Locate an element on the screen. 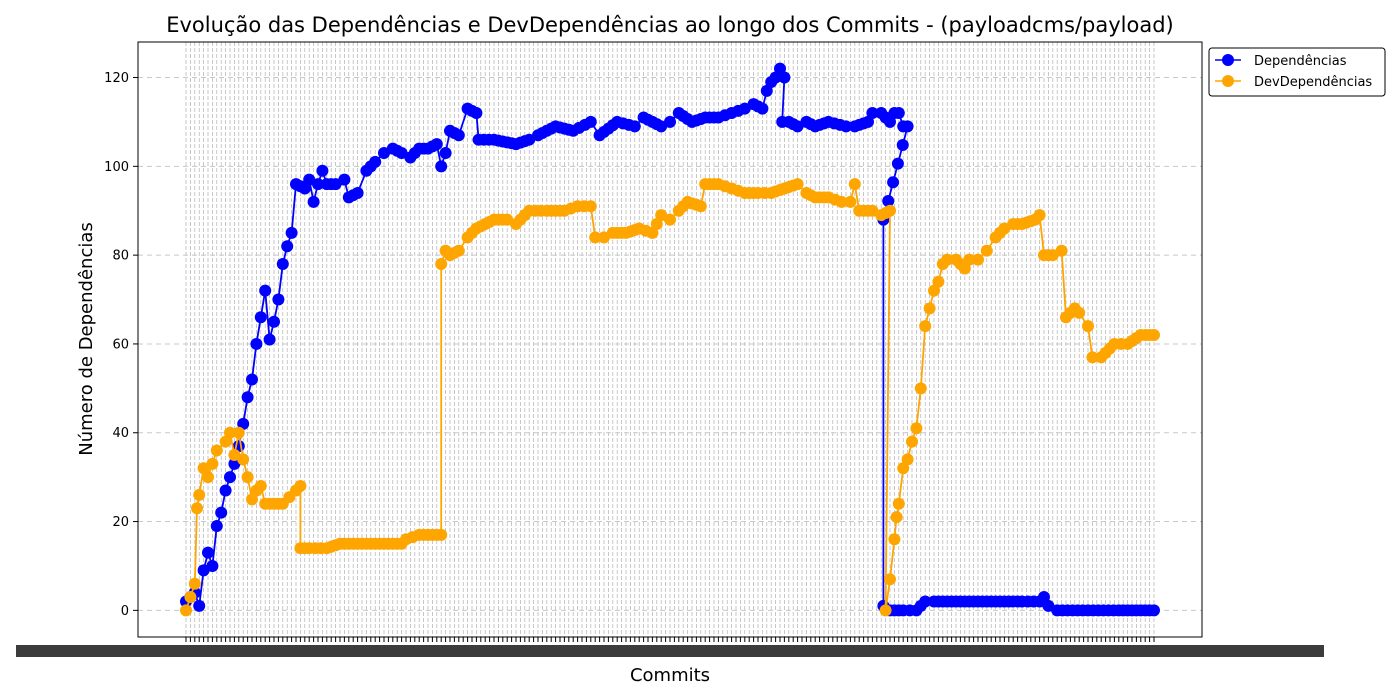 This screenshot has height=700, width=1400. x-axis-label: Commits is located at coordinates (670, 675).